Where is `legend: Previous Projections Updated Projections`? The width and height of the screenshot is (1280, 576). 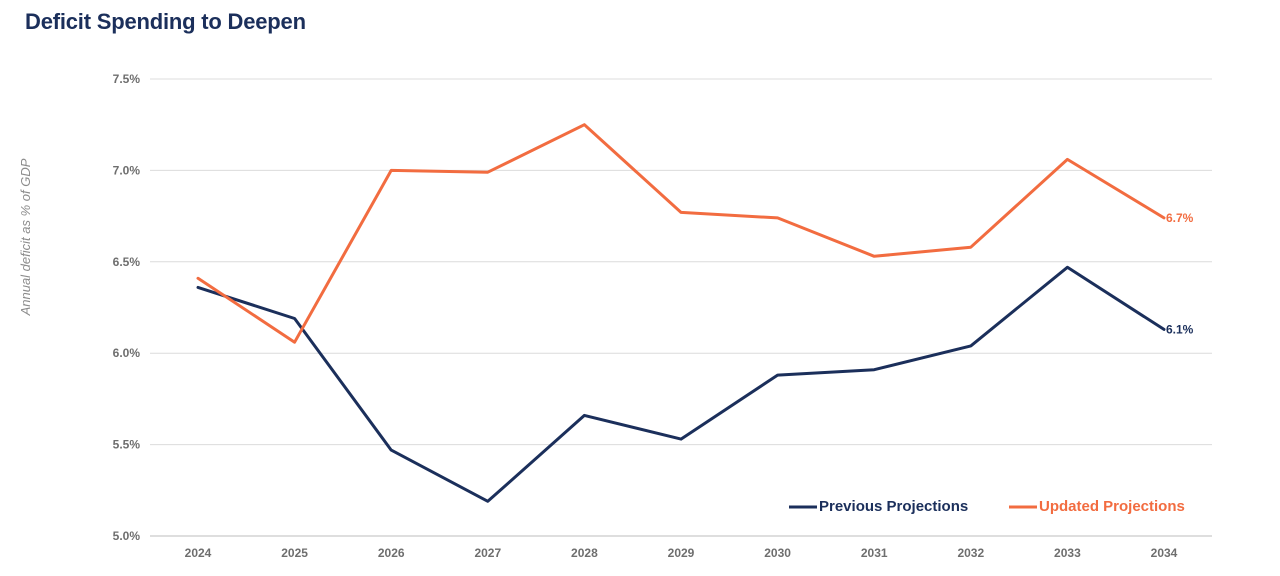 legend: Previous Projections Updated Projections is located at coordinates (987, 506).